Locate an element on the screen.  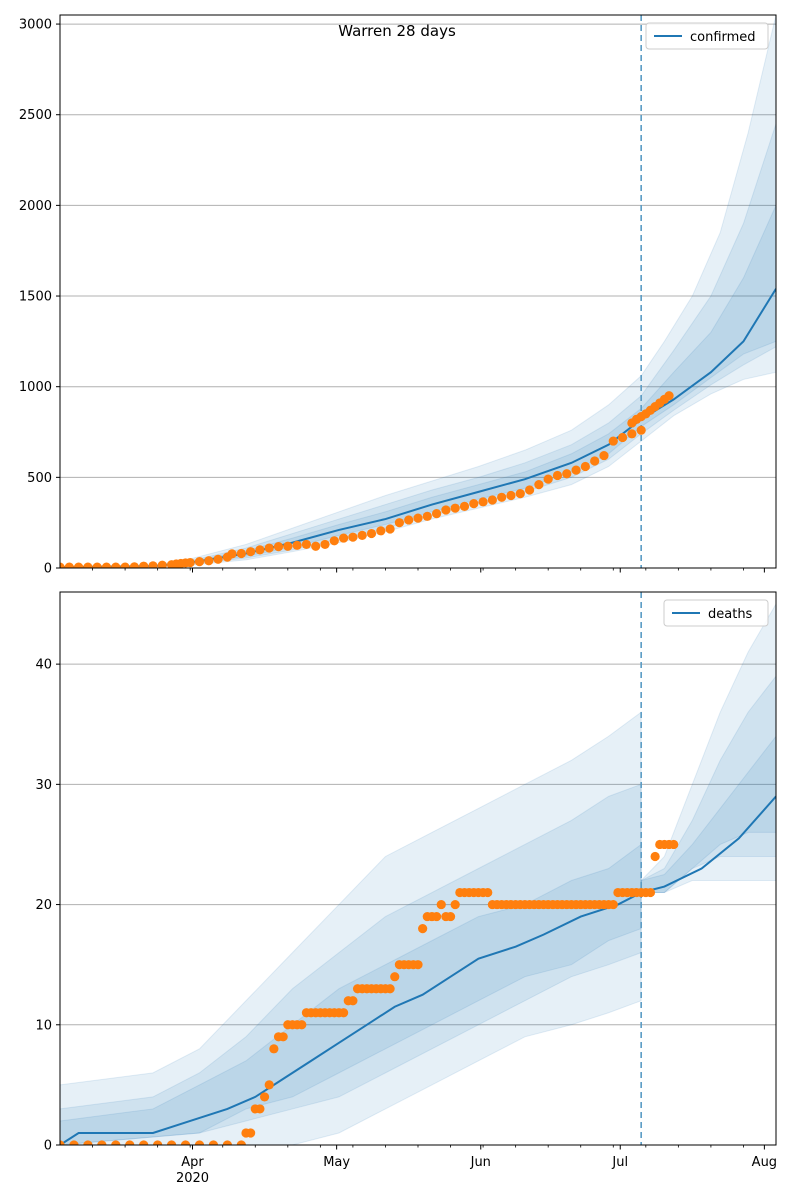
y-tick-label: 20 is located at coordinates (43, 905).